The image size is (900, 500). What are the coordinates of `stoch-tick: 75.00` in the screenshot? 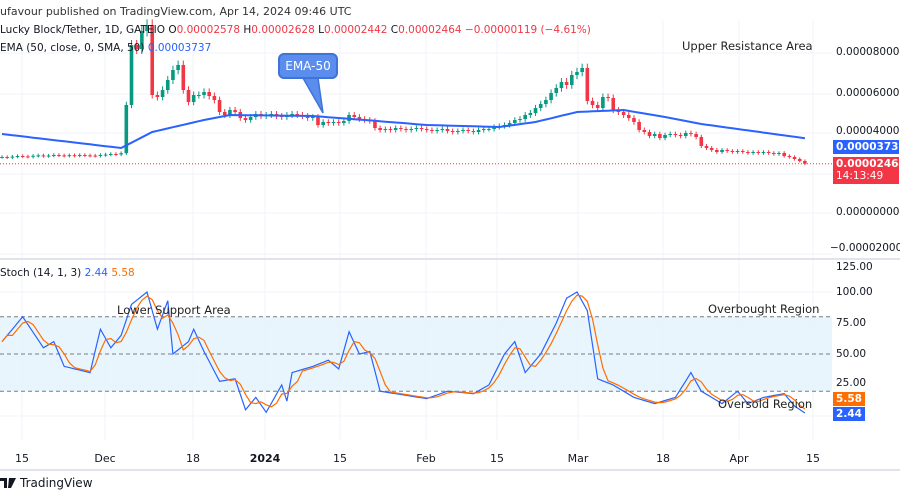 It's located at (851, 323).